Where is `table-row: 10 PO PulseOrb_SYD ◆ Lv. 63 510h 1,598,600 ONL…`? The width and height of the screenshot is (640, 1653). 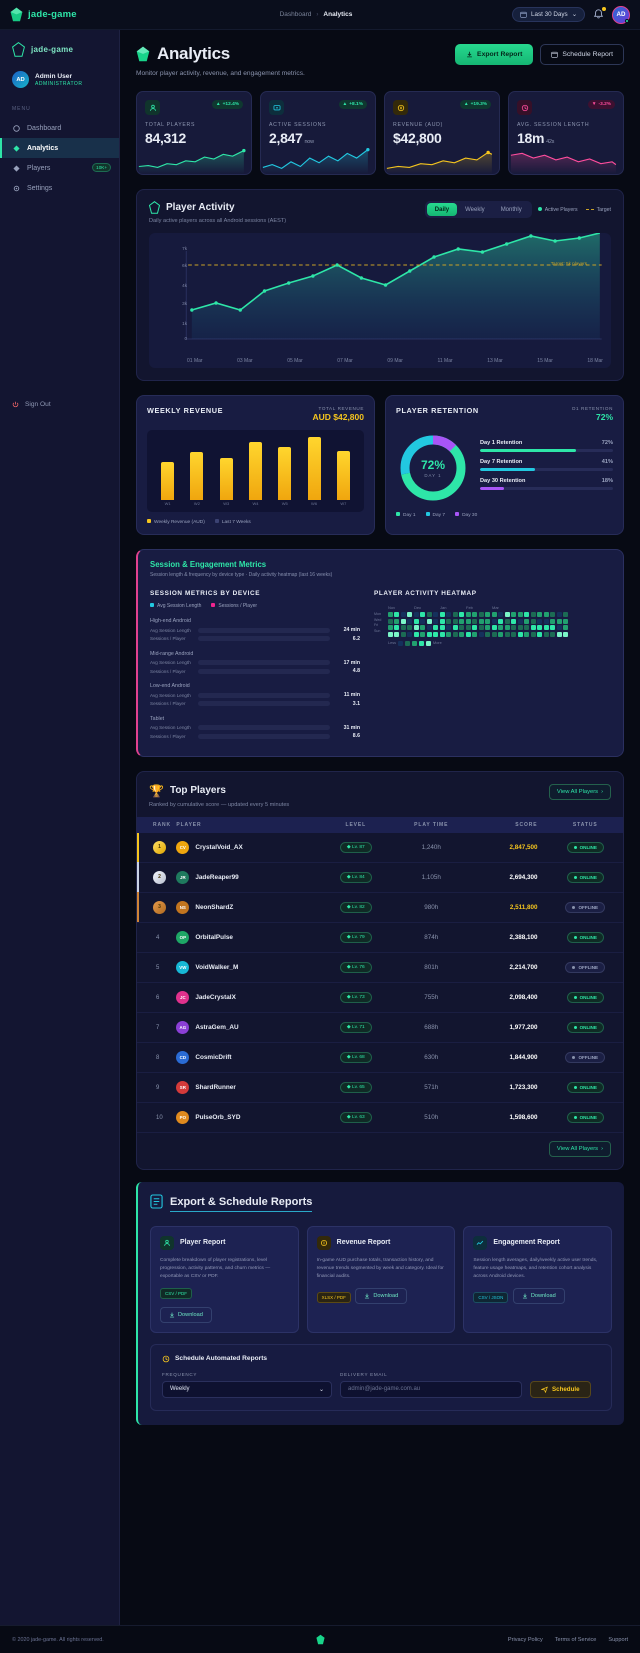
table-row: 10 PO PulseOrb_SYD ◆ Lv. 63 510h 1,598,600 ONL… is located at coordinates (380, 1117).